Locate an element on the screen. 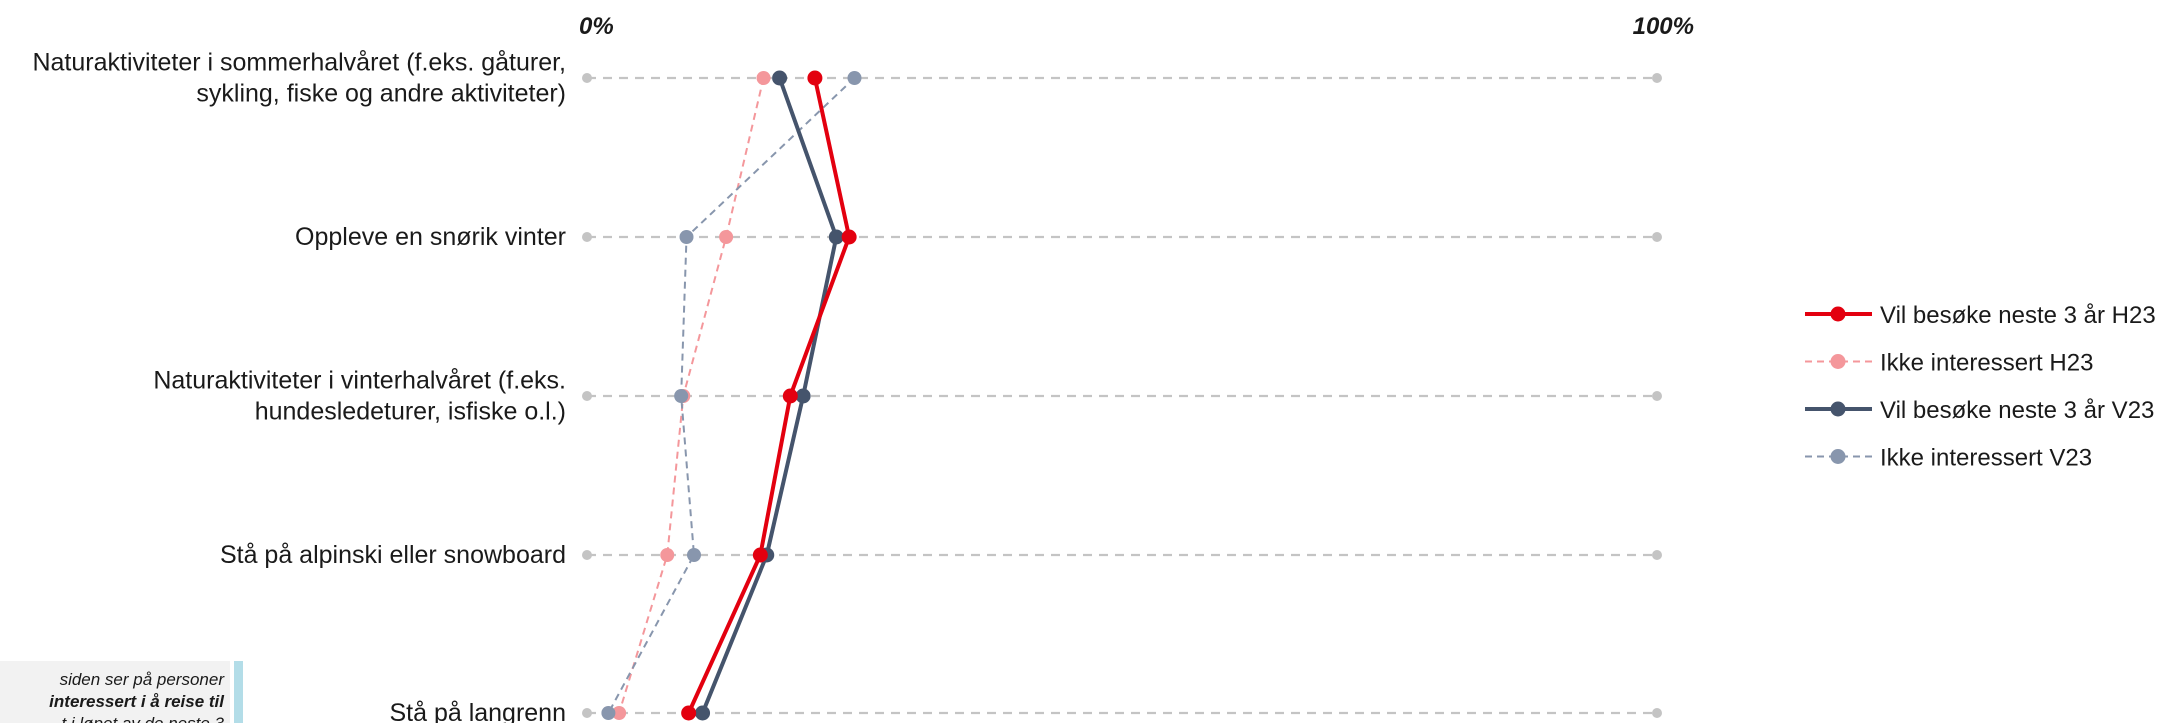 Image resolution: width=2167 pixels, height=723 pixels. category-label-3: Stå på alpinski eller snowboard is located at coordinates (393, 555).